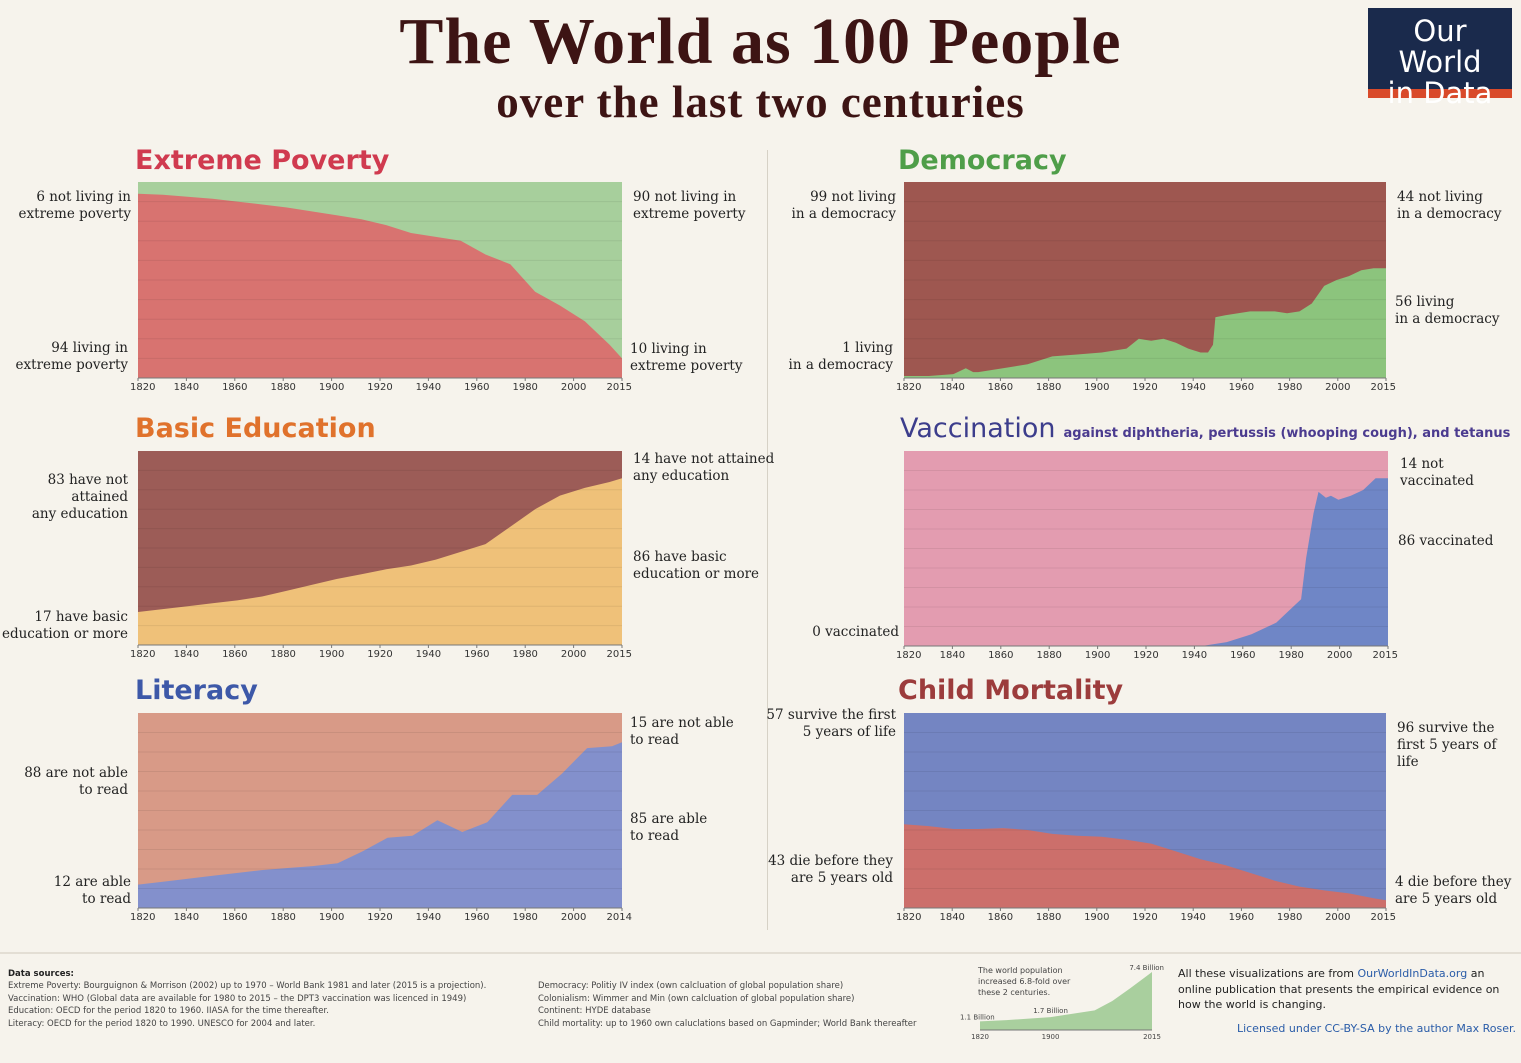 This screenshot has height=1063, width=1521. I want to click on vaccination-label-bottom-left: 0 vaccinated, so click(855, 632).